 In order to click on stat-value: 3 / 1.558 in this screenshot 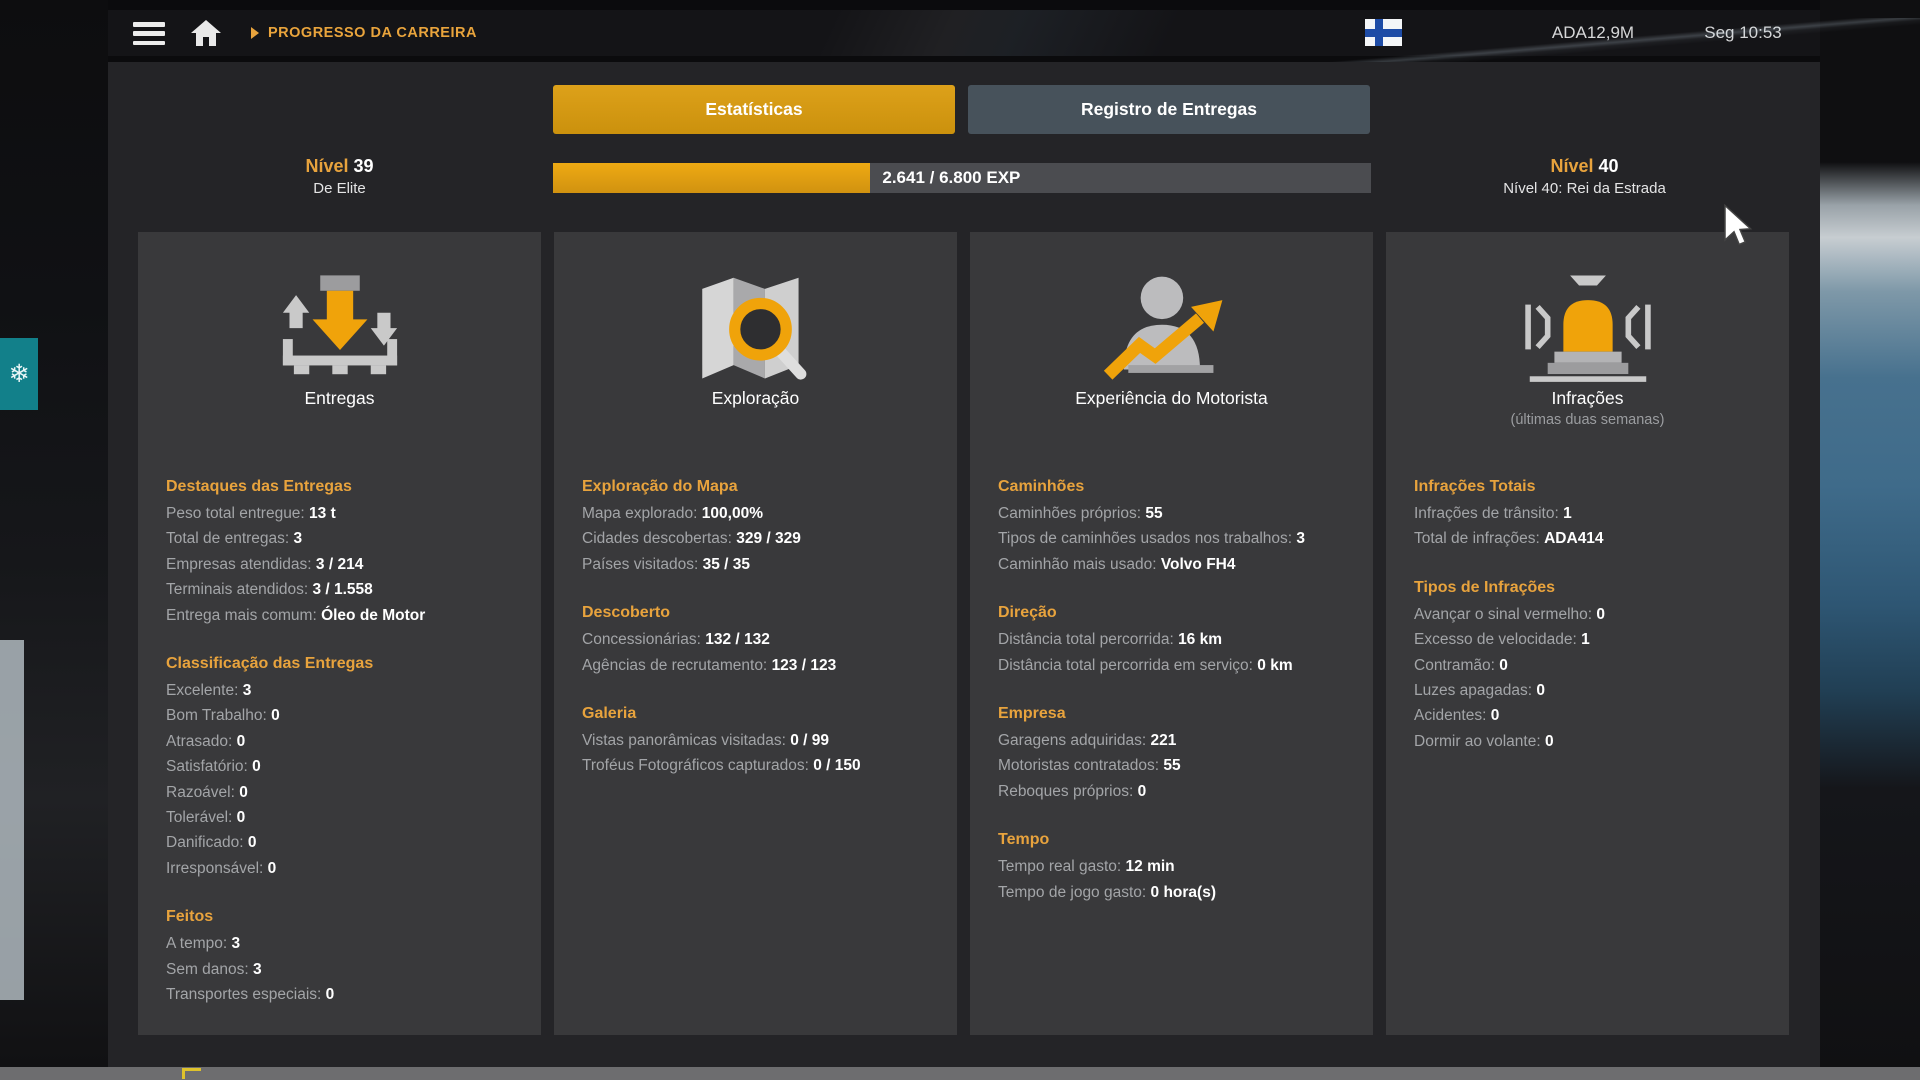, I will do `click(342, 590)`.